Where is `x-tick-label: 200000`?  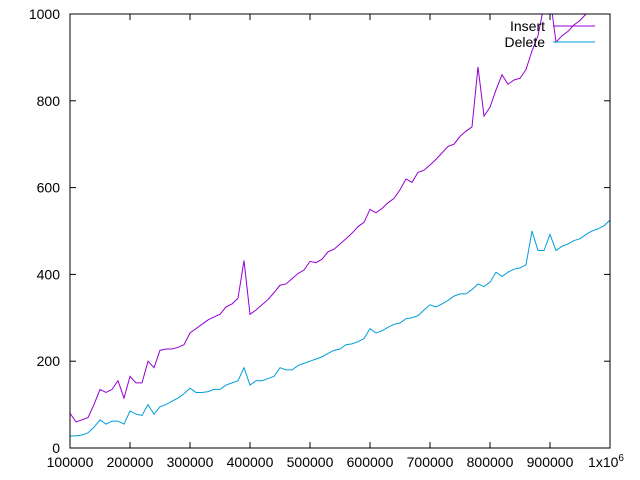
x-tick-label: 200000 is located at coordinates (130, 462).